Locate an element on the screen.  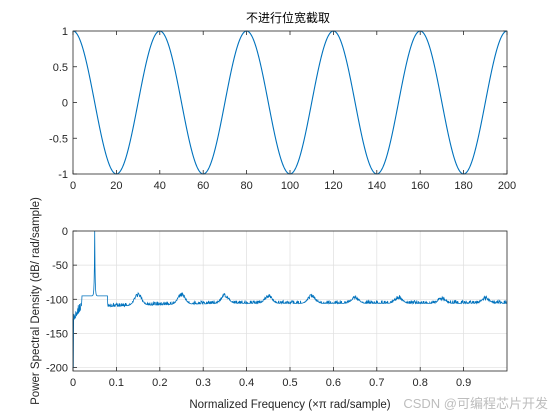
bottom-y-ticks: 0 -50 -100 -150 -200 is located at coordinates (61, 300).